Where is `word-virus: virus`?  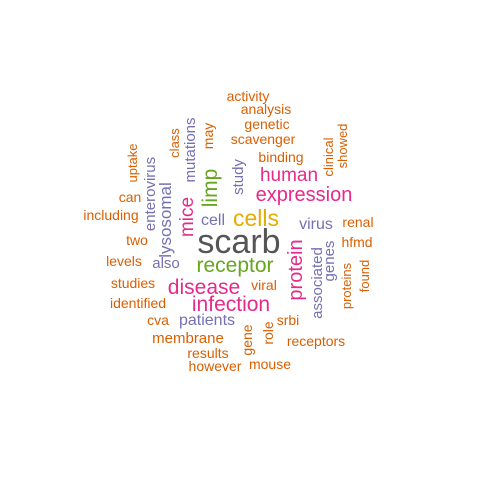
word-virus: virus is located at coordinates (316, 224).